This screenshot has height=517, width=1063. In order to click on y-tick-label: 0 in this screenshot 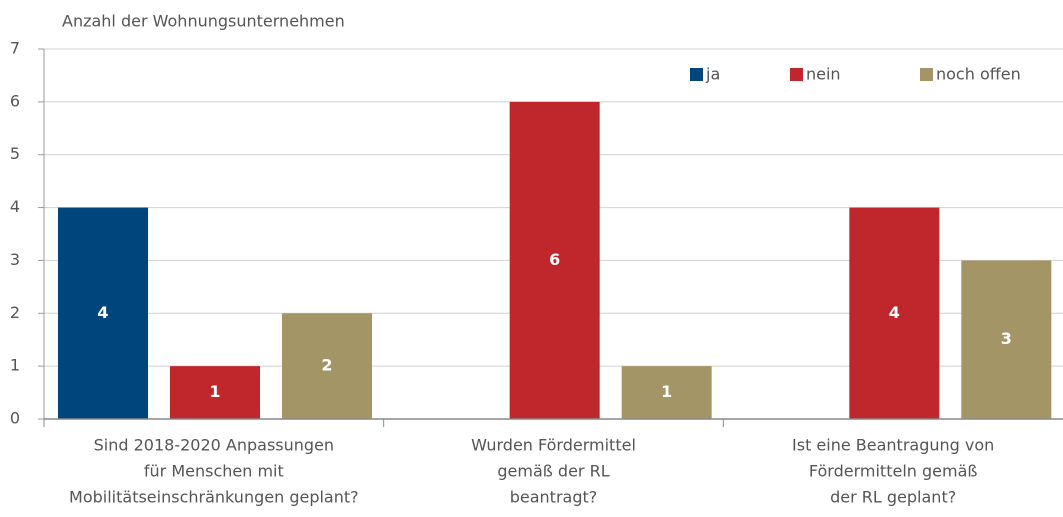, I will do `click(15, 418)`.